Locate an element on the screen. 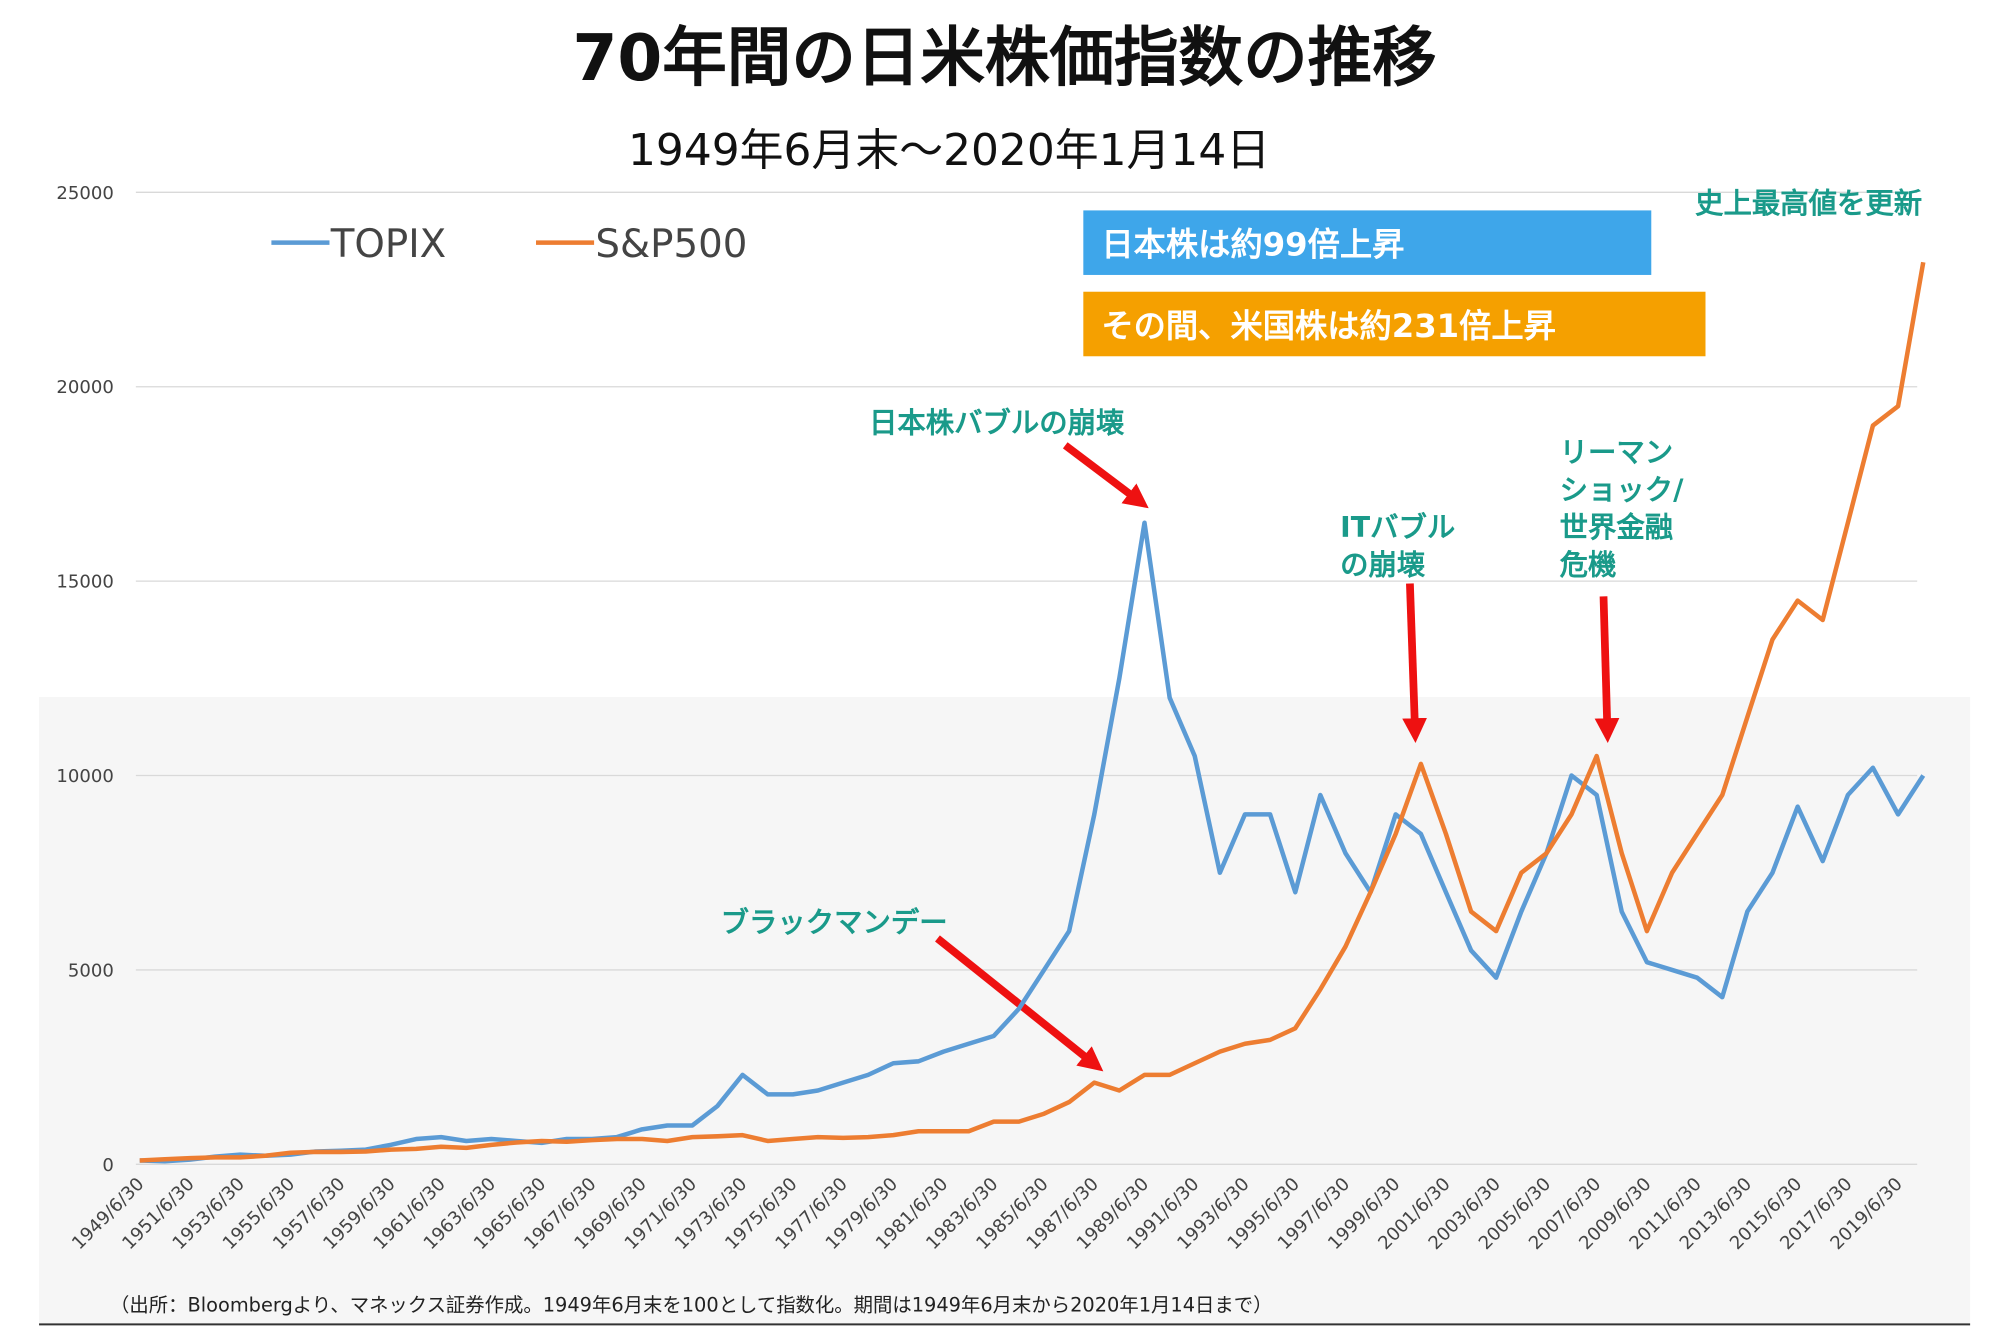 This screenshot has height=1336, width=2004. annotation: 危機 is located at coordinates (1588, 564).